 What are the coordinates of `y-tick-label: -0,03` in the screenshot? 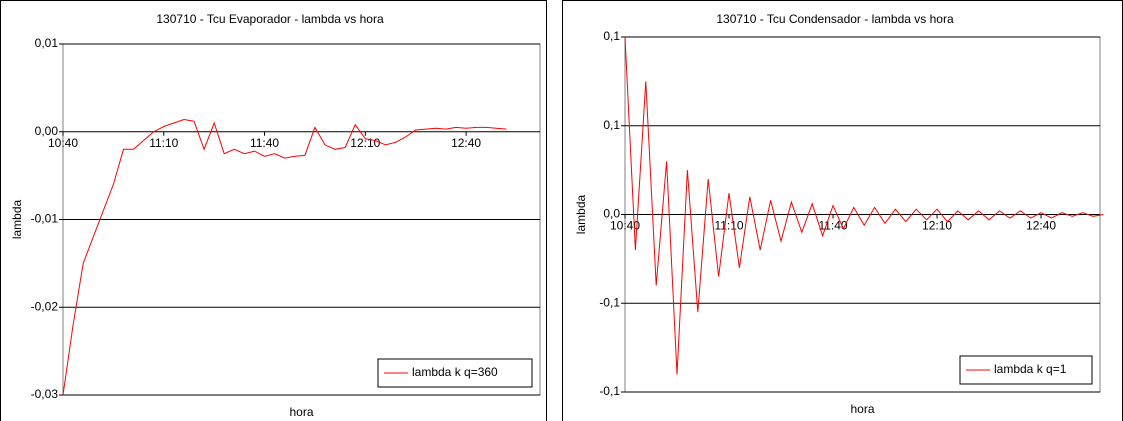 It's located at (45, 394).